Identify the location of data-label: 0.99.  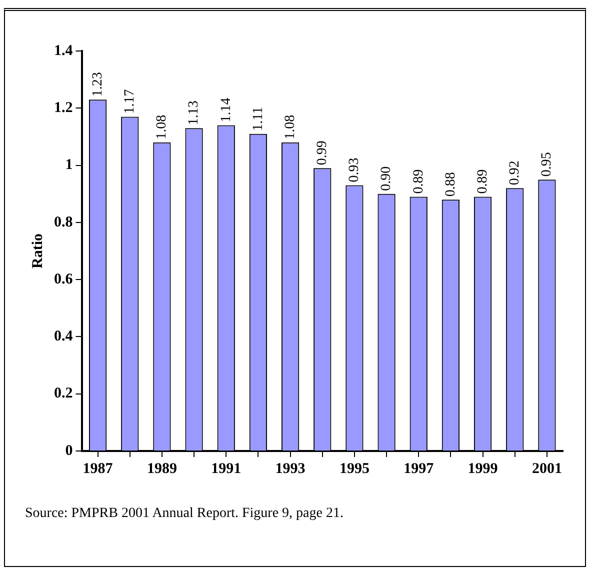
(322, 153).